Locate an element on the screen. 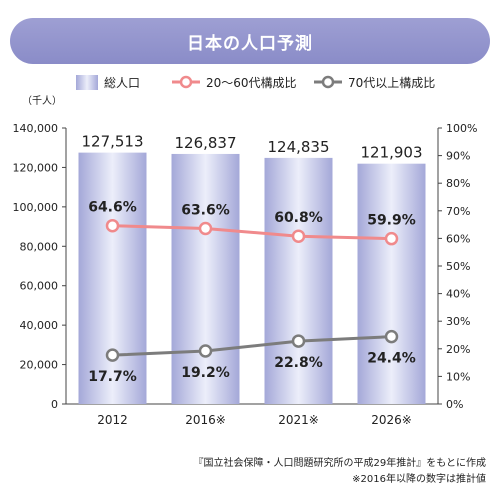 The height and width of the screenshot is (500, 500). bar-value-label-0: 127,513 is located at coordinates (112, 142).